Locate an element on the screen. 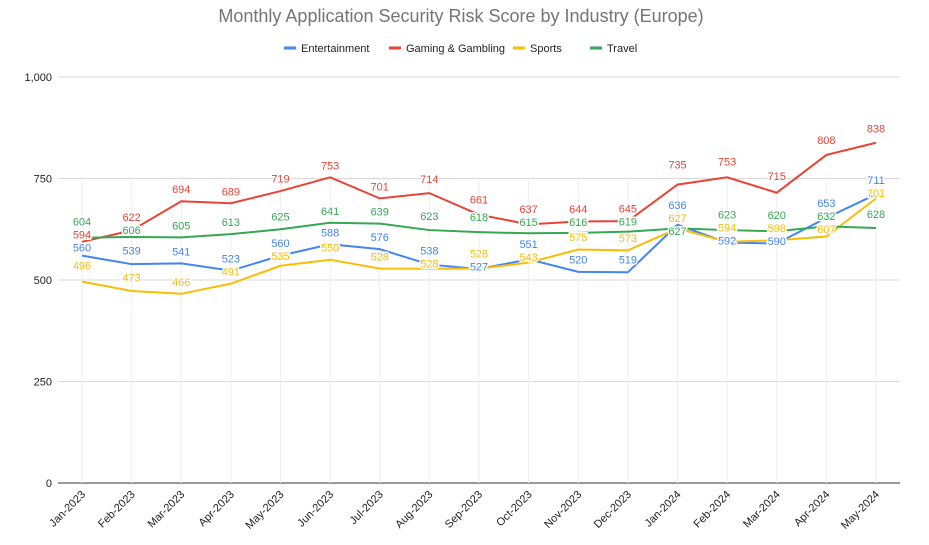 The height and width of the screenshot is (545, 929). data-label: 613 is located at coordinates (231, 223).